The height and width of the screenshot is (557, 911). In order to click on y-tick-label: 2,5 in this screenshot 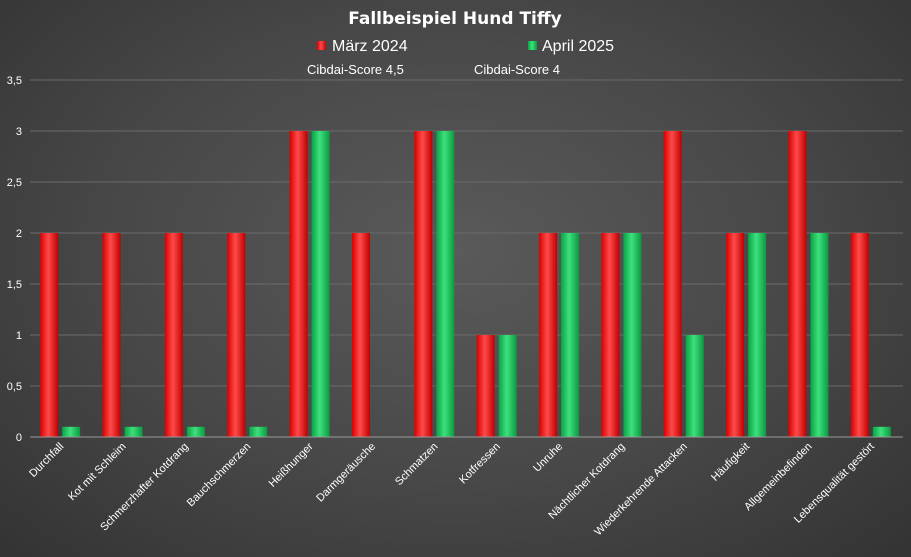, I will do `click(14, 183)`.